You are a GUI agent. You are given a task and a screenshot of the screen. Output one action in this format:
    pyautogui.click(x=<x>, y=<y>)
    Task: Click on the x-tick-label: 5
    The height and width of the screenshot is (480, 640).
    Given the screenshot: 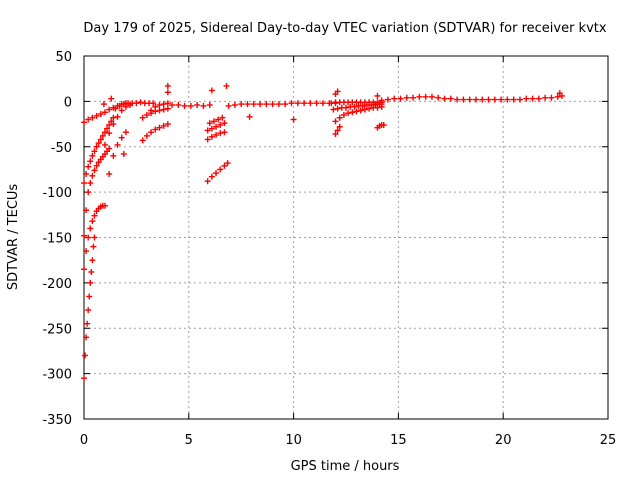 What is the action you would take?
    pyautogui.click(x=189, y=440)
    